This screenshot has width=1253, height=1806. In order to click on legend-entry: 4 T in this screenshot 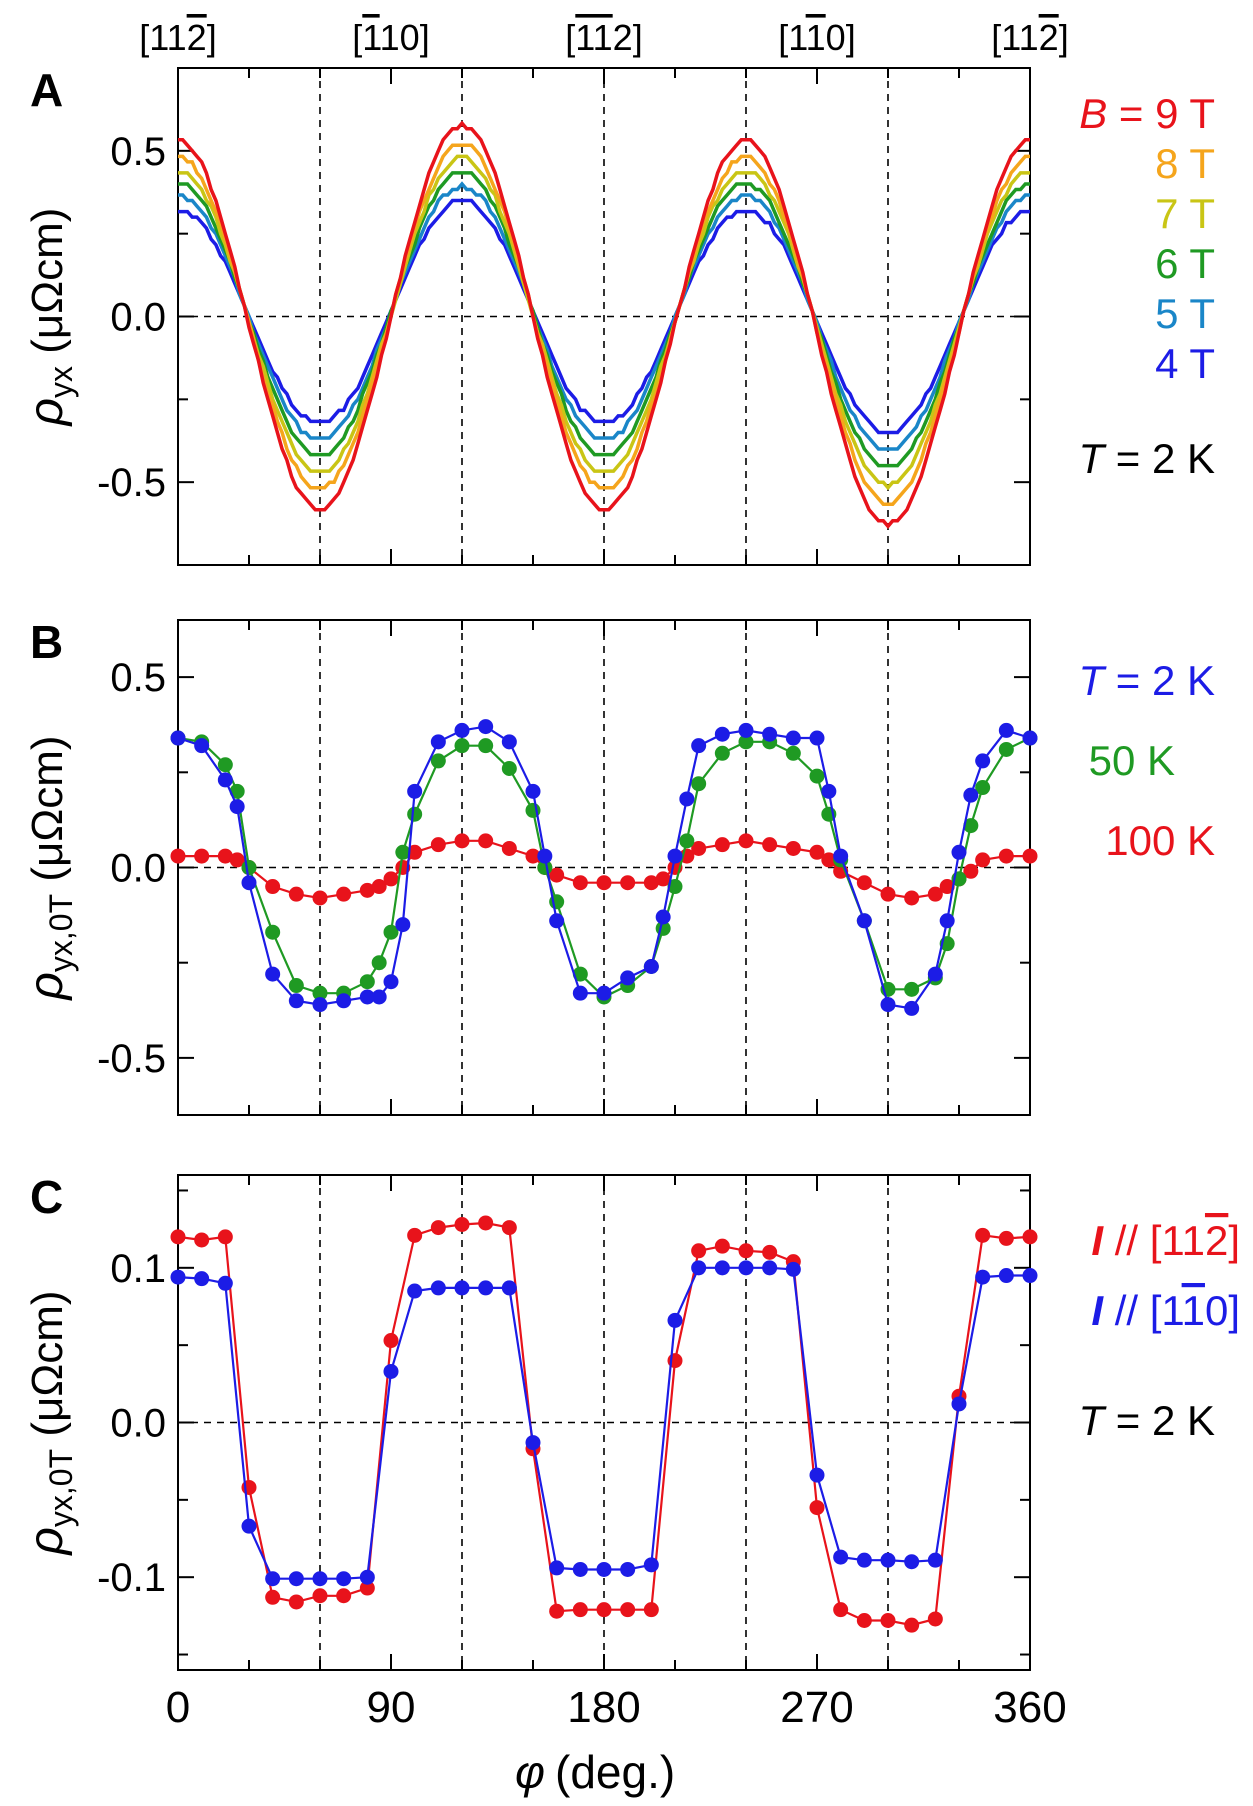, I will do `click(1185, 363)`.